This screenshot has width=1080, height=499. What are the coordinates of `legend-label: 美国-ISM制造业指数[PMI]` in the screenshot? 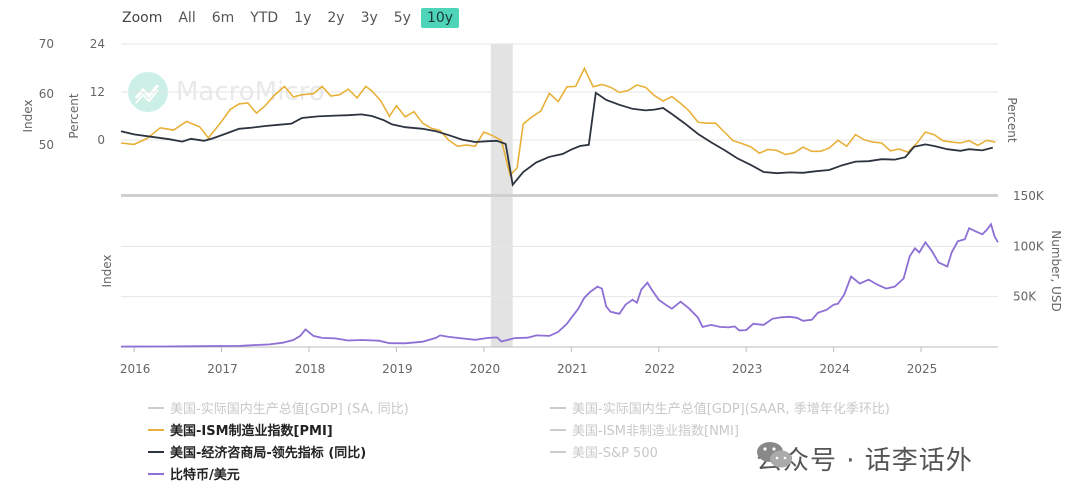 It's located at (251, 431).